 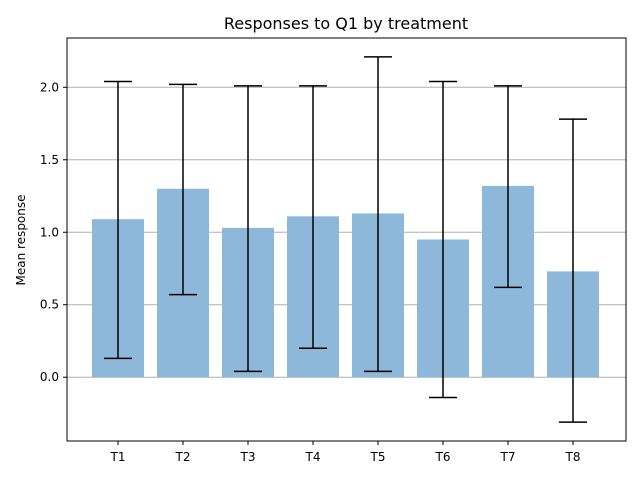 I want to click on y-axis: 0.0 0.5 1.0 1.5 2.0, so click(x=53, y=232).